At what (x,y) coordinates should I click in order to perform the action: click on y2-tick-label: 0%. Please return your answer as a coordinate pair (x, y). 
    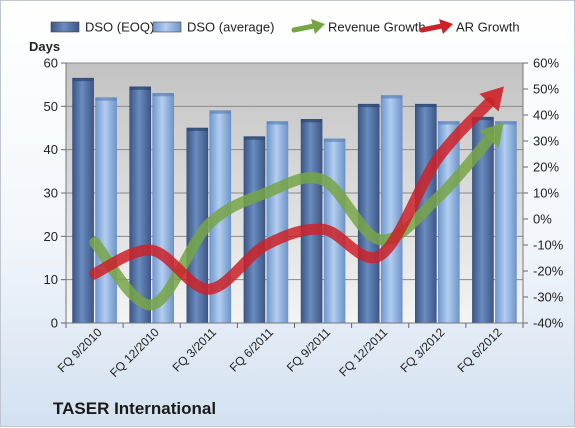
    Looking at the image, I should click on (542, 219).